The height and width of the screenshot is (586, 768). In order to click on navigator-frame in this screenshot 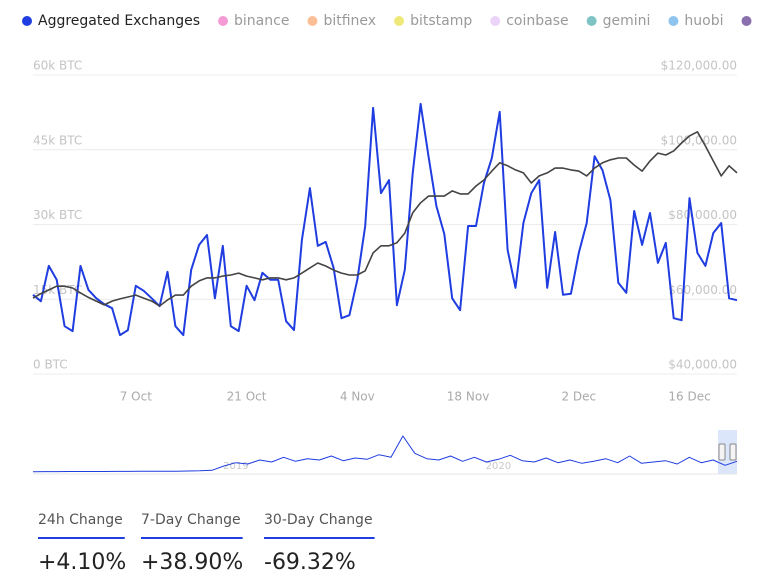, I will do `click(385, 452)`.